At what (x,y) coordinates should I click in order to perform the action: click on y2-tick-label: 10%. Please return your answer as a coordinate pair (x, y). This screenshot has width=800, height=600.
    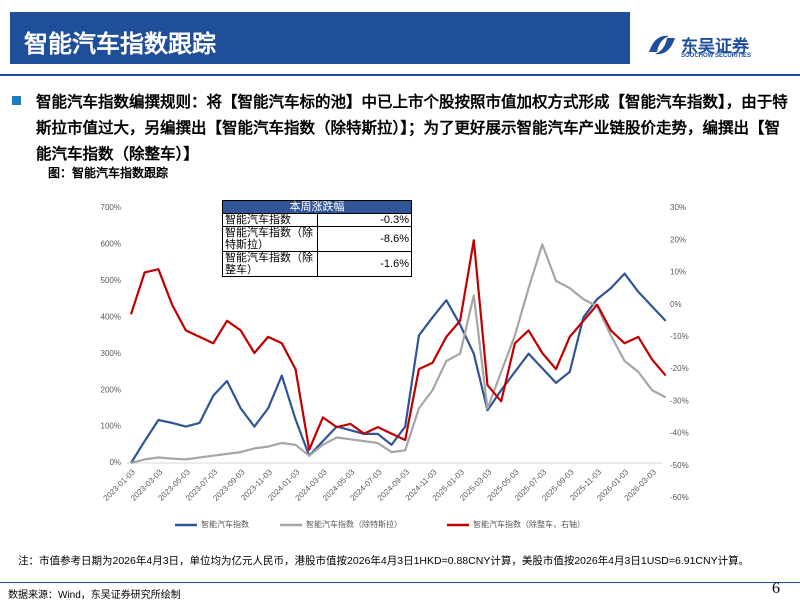
    Looking at the image, I should click on (678, 272).